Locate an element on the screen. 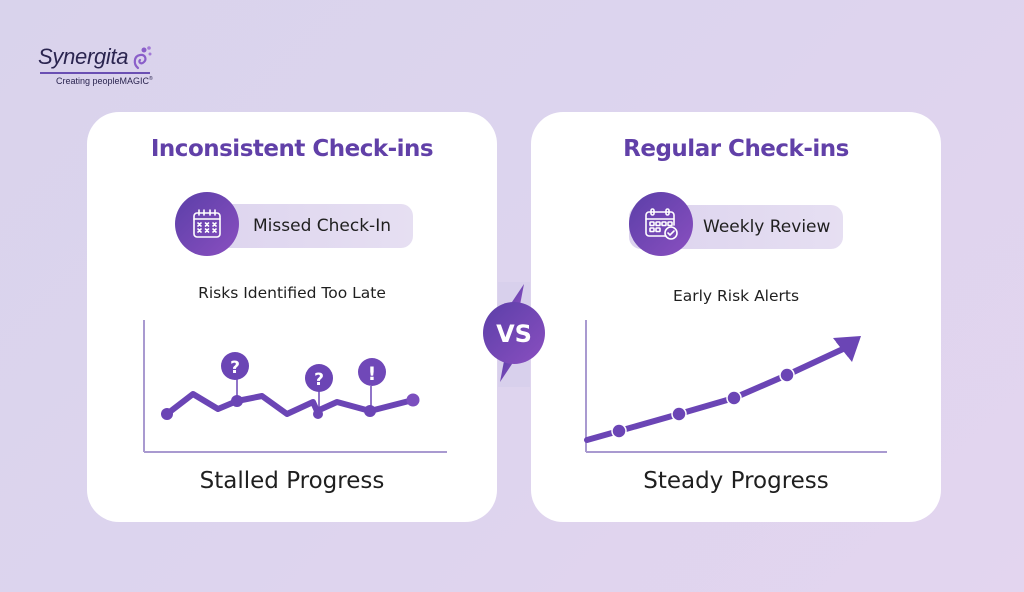  synergita-logo: Synergita Creating peopleMAGIC® is located at coordinates (98, 69).